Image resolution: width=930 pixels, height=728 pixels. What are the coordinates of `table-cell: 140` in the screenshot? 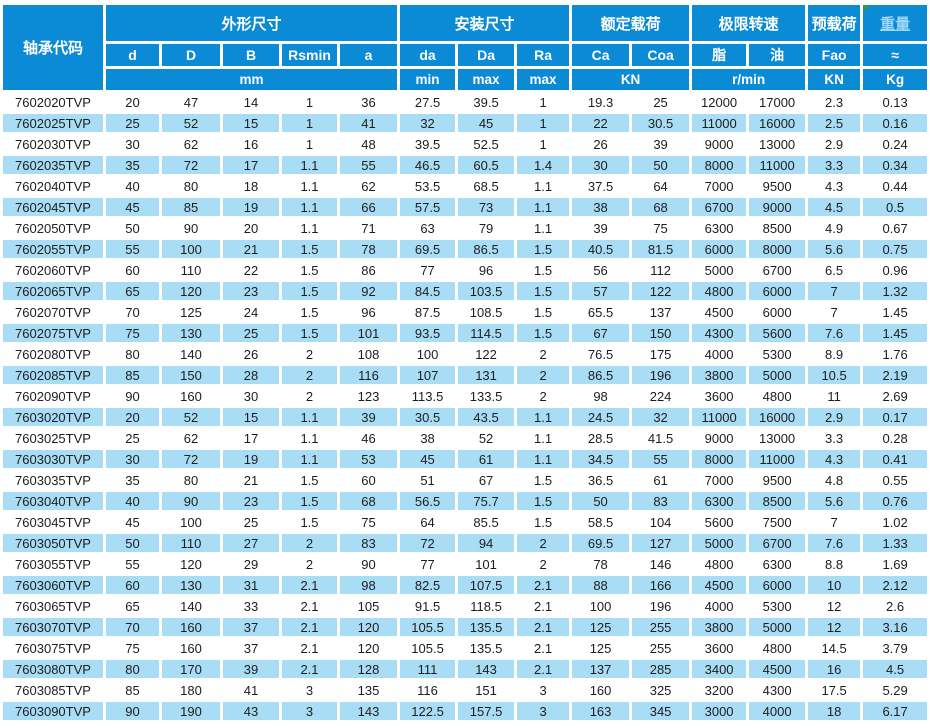 It's located at (191, 606).